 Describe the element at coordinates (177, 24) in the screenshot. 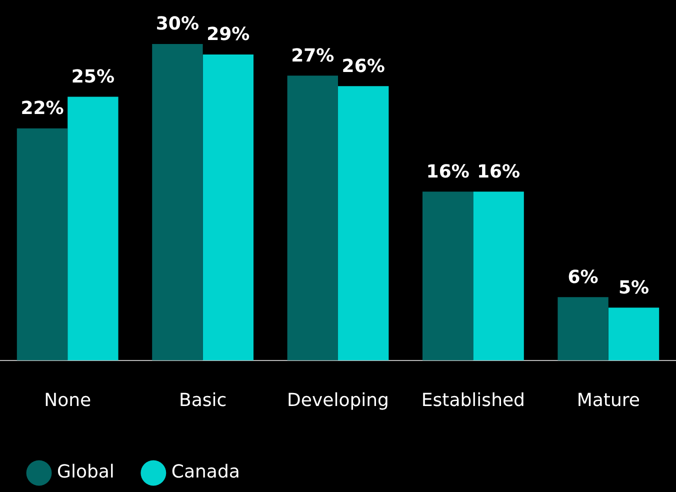

I see `data-label: 30%` at that location.